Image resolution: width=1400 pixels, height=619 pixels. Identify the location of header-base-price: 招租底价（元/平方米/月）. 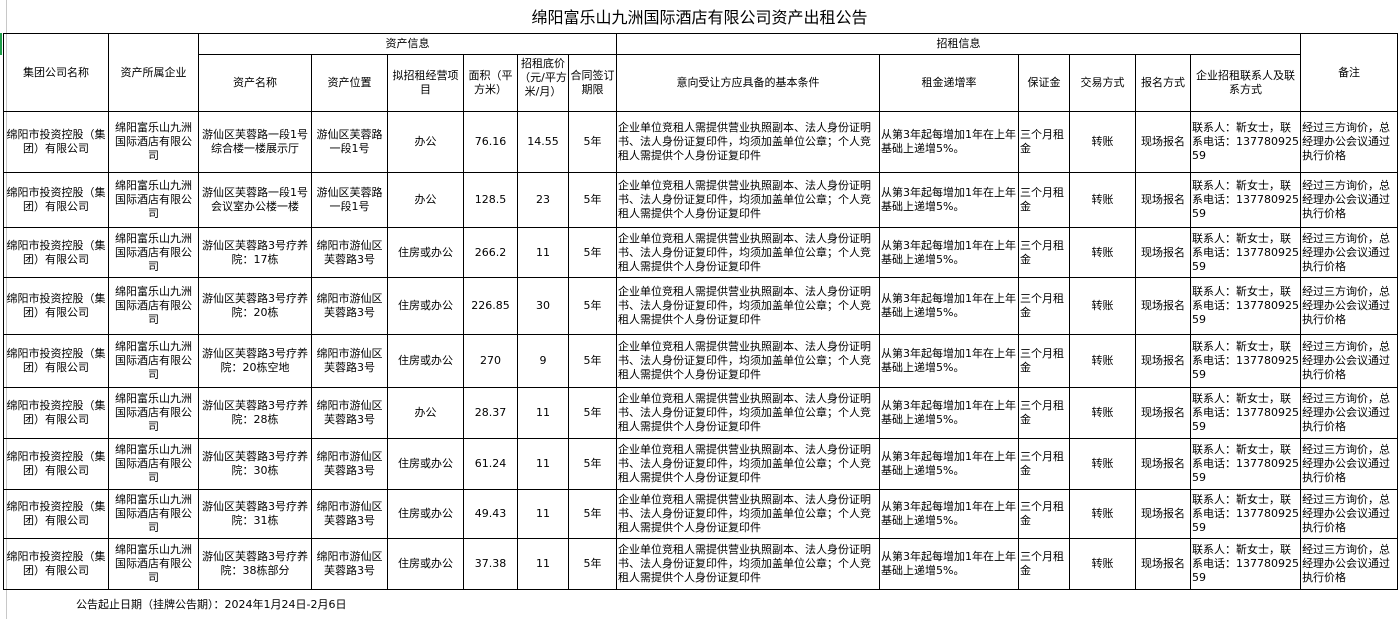
(543, 83).